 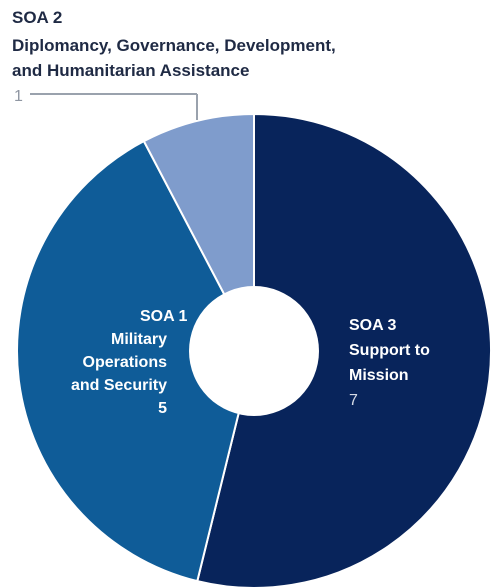 What do you see at coordinates (18, 96) in the screenshot?
I see `soa2-value-label: 1` at bounding box center [18, 96].